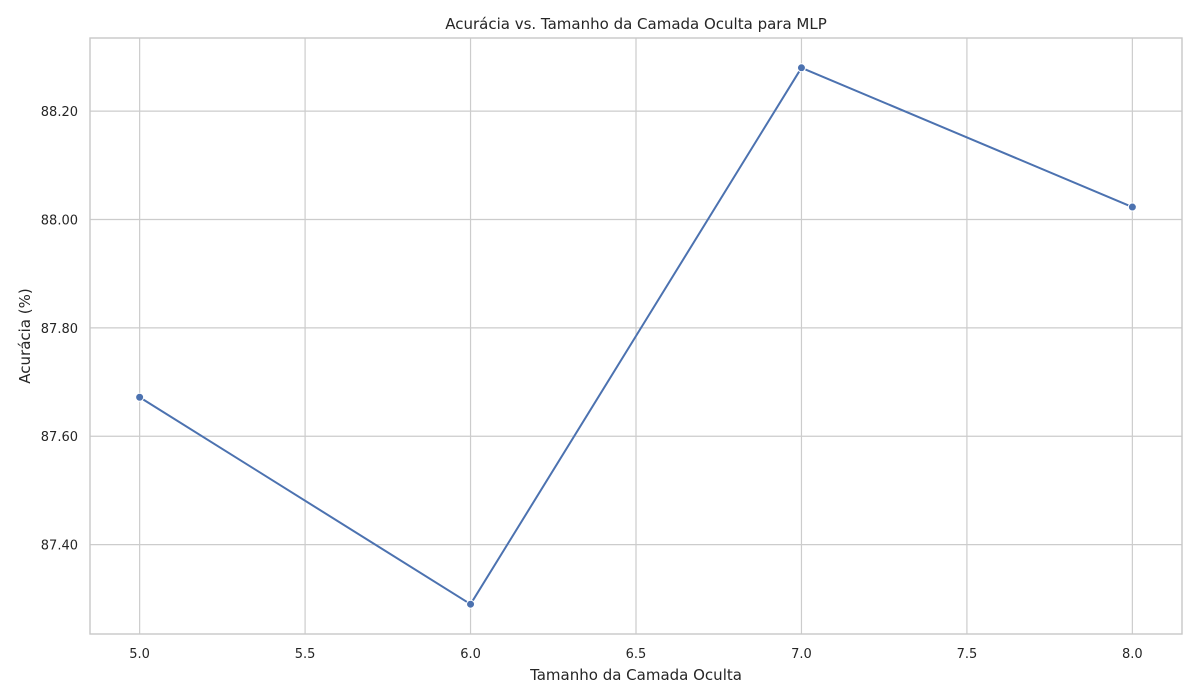 The width and height of the screenshot is (1200, 700). I want to click on x-tick-label: 7.5, so click(967, 654).